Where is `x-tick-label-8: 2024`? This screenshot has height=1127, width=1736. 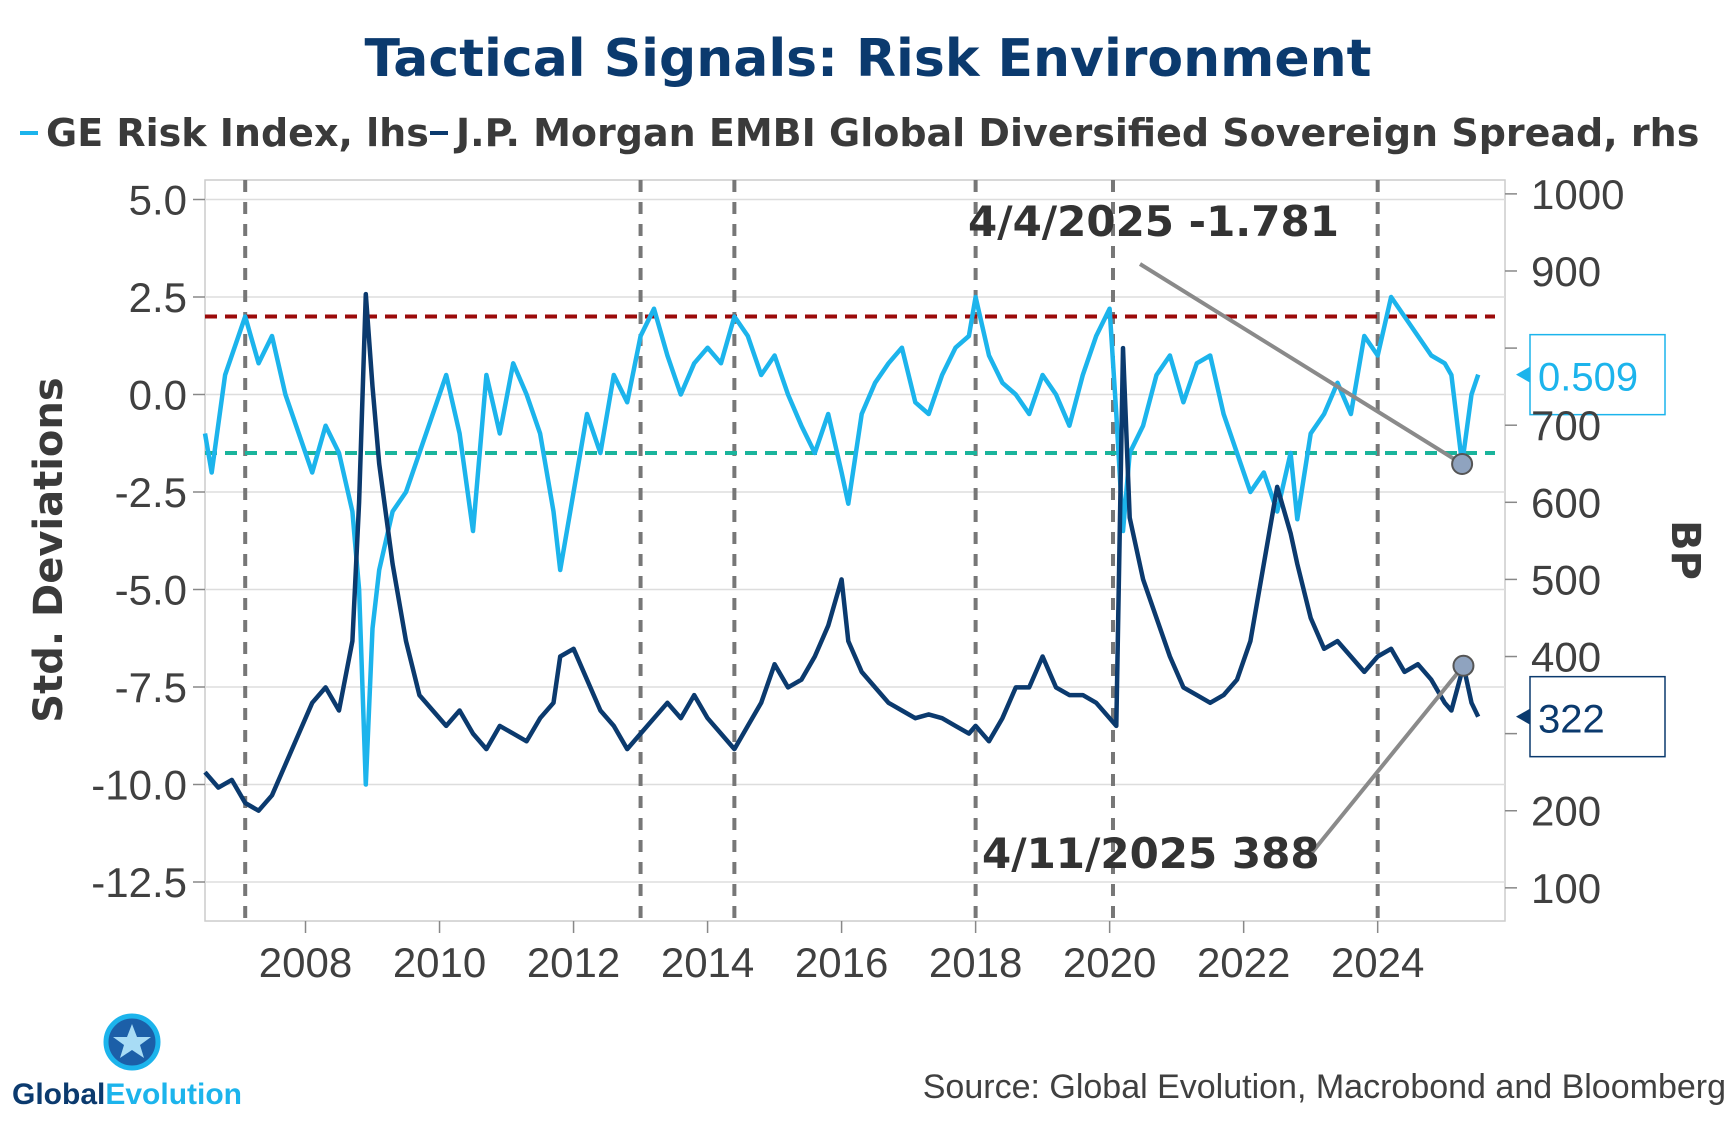
x-tick-label-8: 2024 is located at coordinates (1377, 962).